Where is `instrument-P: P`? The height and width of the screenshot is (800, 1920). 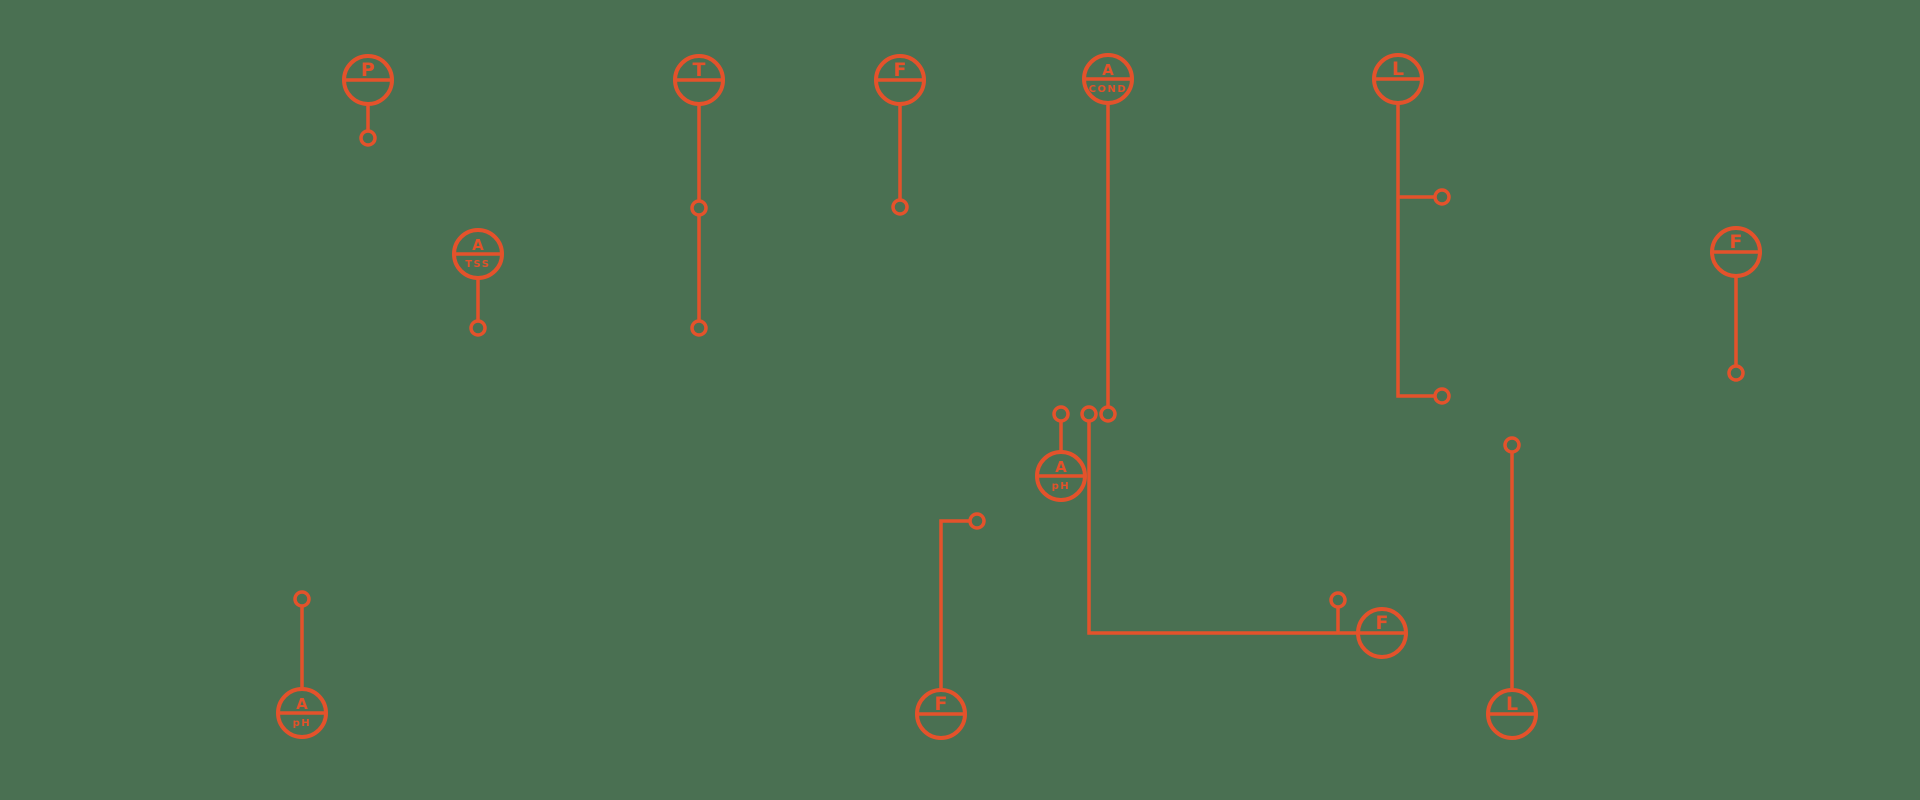
instrument-P: P is located at coordinates (368, 80).